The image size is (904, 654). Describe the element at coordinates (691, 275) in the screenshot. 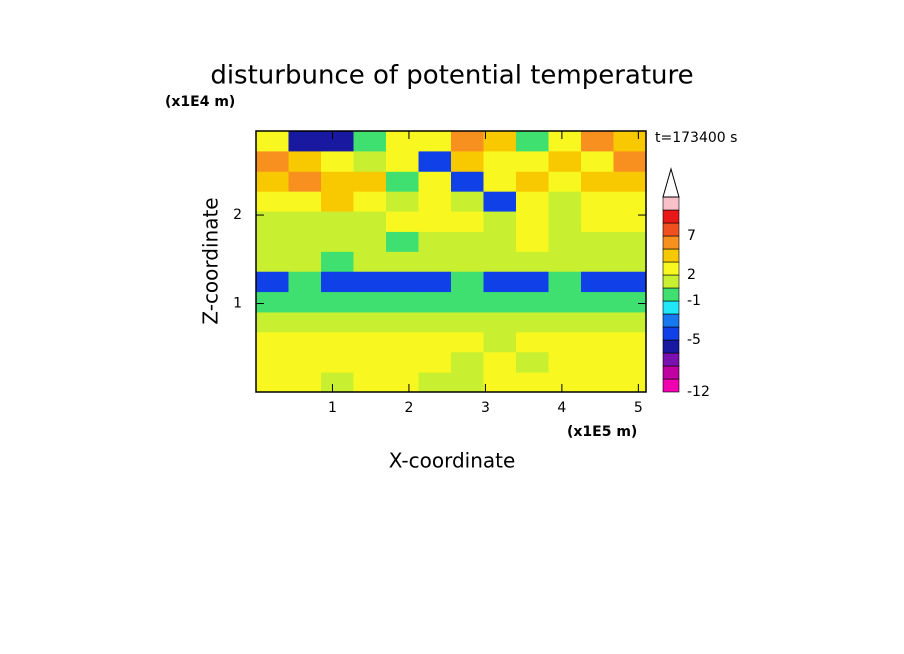

I see `colorbar-label: 2` at that location.